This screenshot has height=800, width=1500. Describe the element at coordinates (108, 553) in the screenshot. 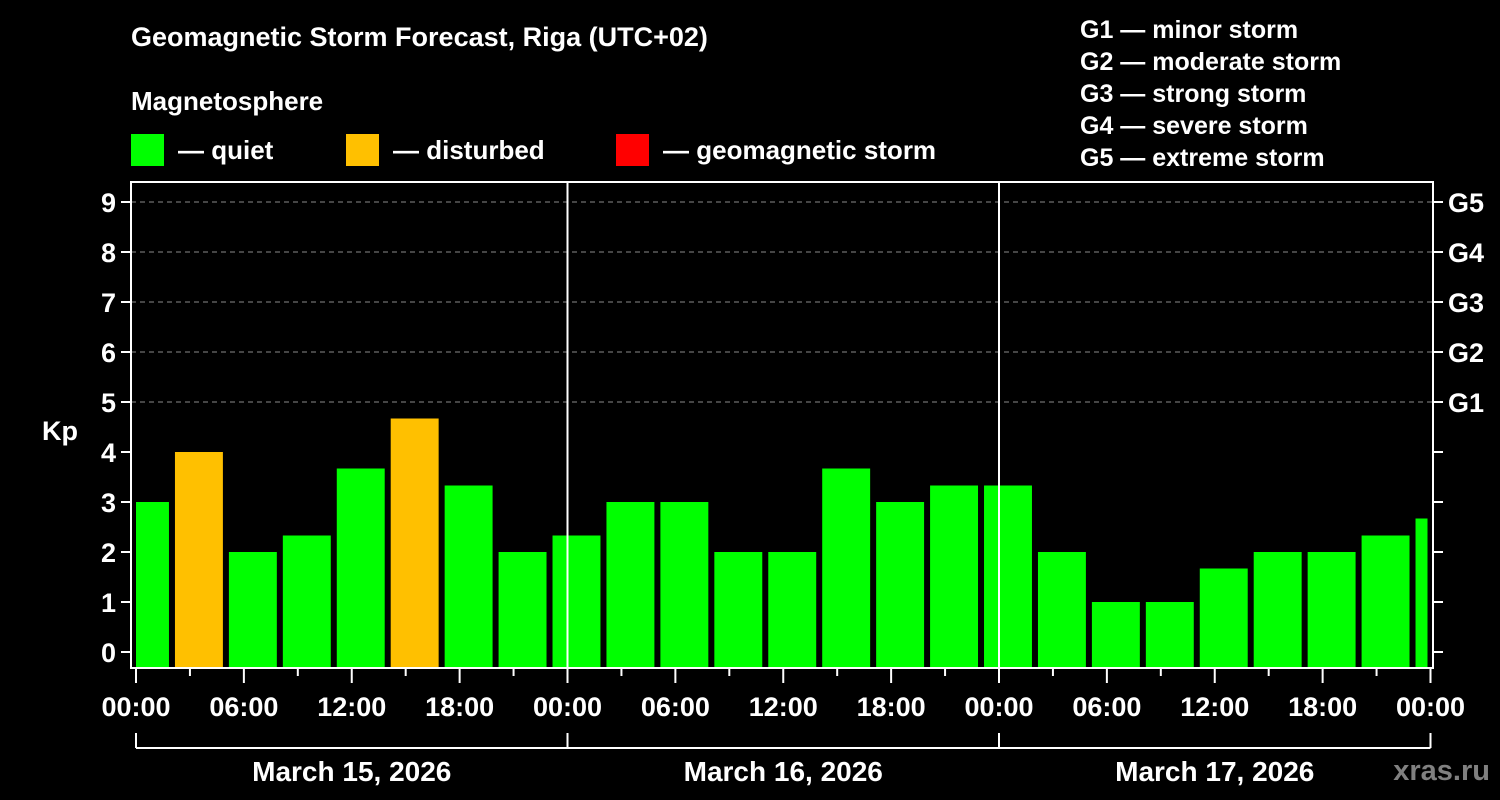

I see `y-tick-label: 2` at that location.